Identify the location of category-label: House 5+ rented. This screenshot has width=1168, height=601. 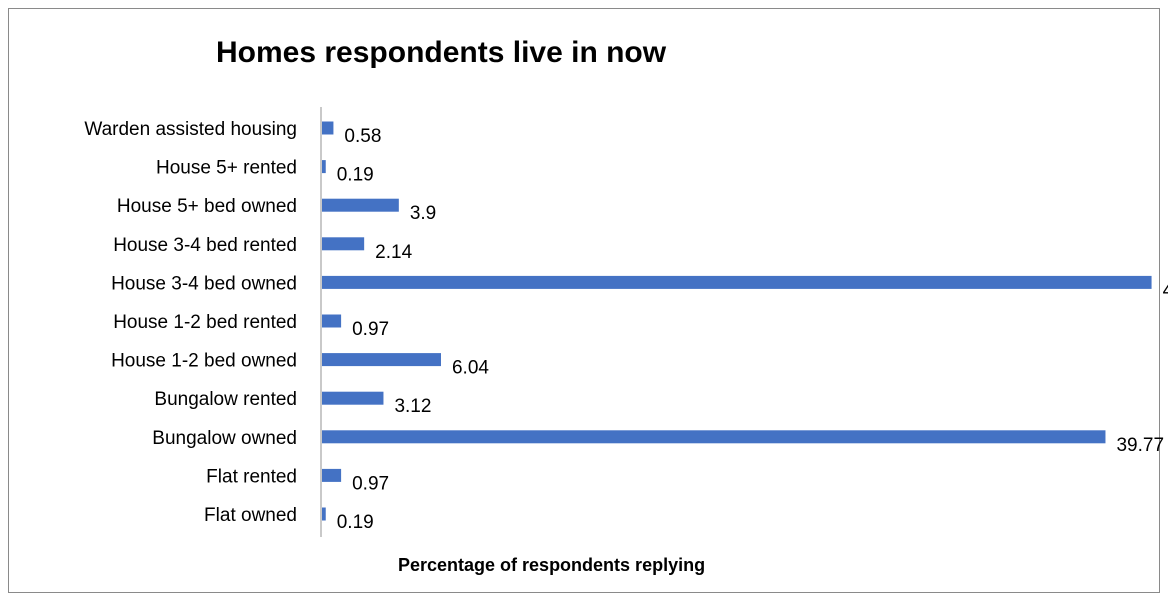
(226, 168).